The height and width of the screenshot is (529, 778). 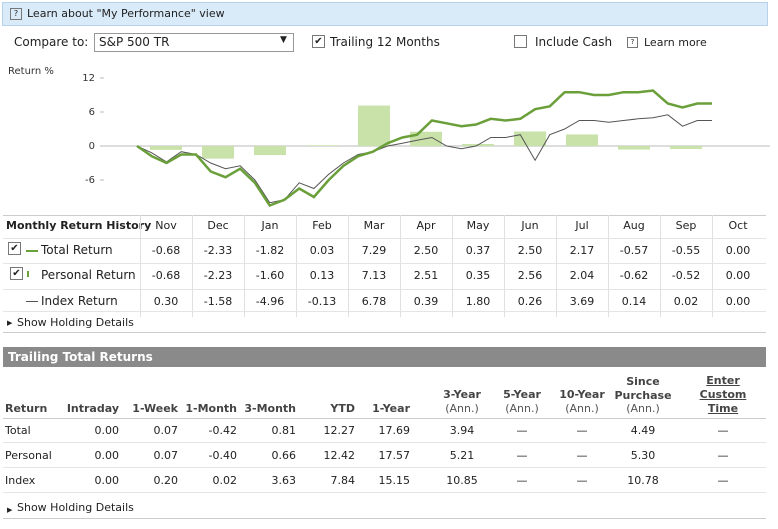 What do you see at coordinates (322, 225) in the screenshot?
I see `month-label: Feb` at bounding box center [322, 225].